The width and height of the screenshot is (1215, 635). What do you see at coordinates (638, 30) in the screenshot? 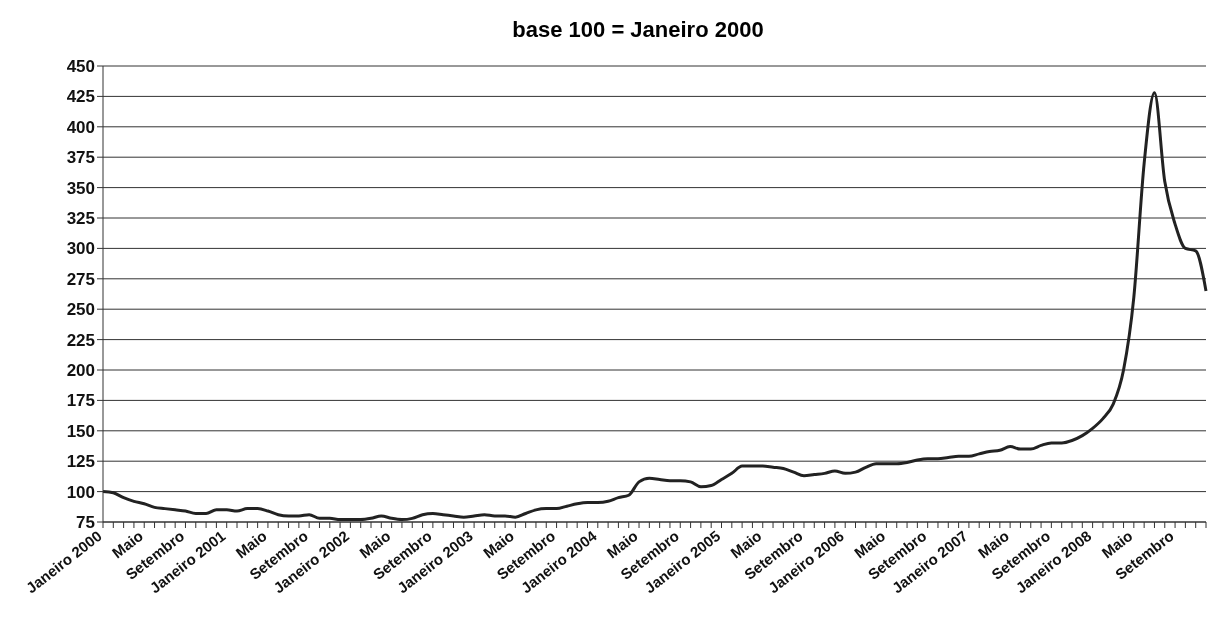
I see `chart-title: base 100 = Janeiro 2000` at bounding box center [638, 30].